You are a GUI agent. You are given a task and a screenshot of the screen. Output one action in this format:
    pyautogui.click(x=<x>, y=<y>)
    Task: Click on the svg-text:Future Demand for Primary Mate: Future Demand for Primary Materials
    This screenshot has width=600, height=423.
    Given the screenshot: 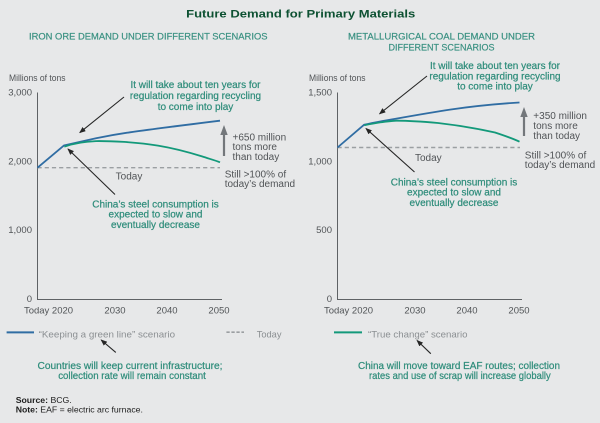 What is the action you would take?
    pyautogui.click(x=300, y=14)
    